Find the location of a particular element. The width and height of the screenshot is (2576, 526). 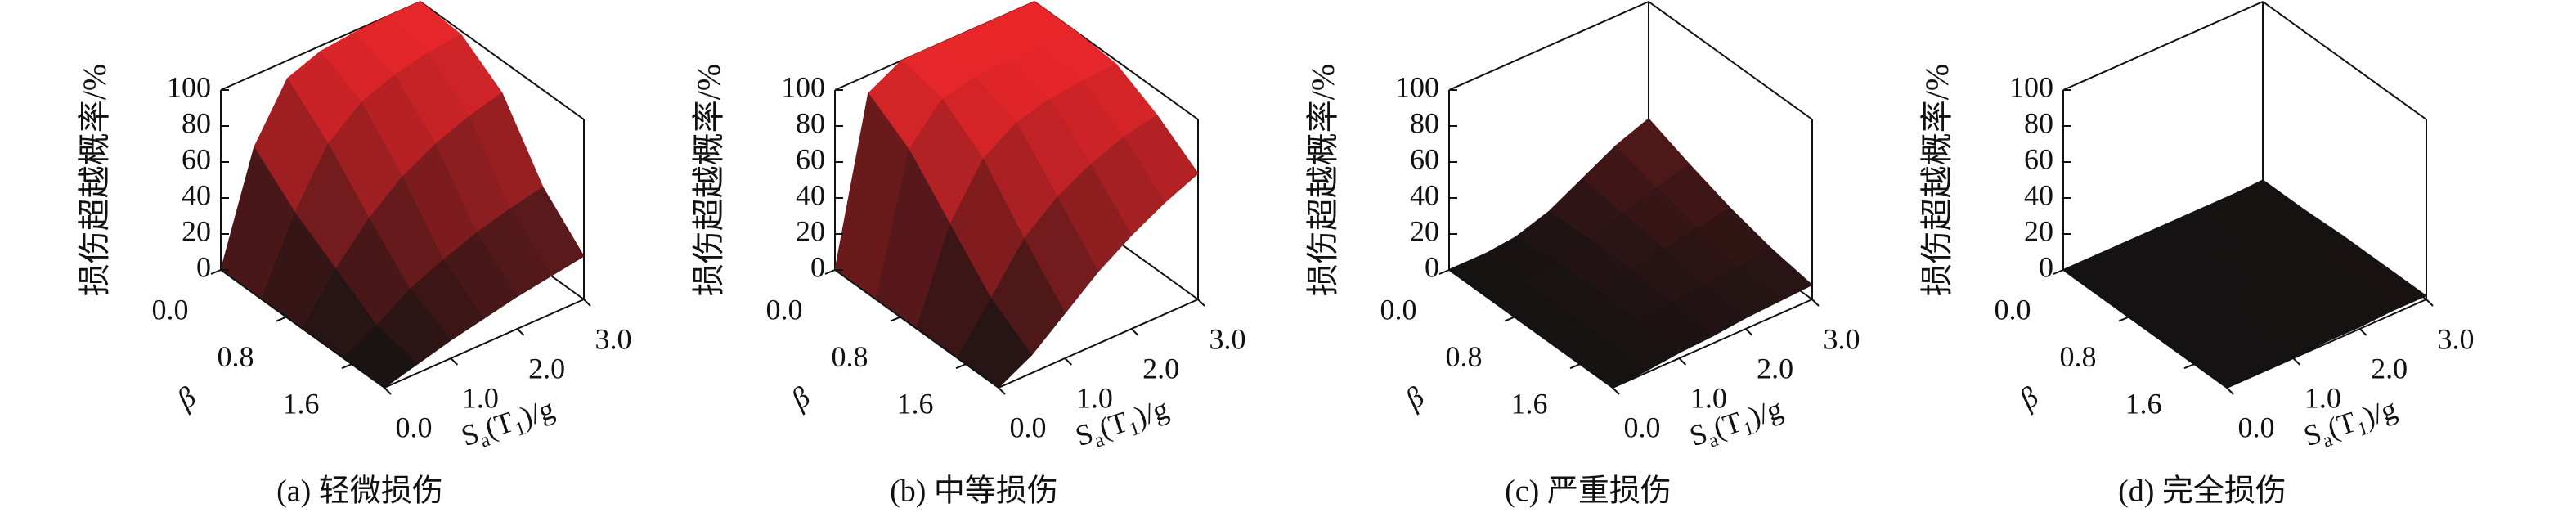

panel-caption: (a) 轻微损伤 is located at coordinates (359, 491).